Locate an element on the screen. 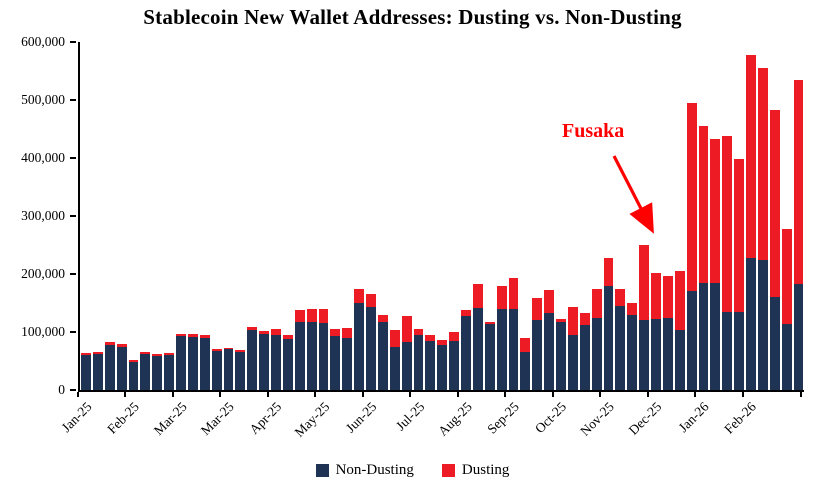  x-tick-label: Jul-25 is located at coordinates (409, 416).